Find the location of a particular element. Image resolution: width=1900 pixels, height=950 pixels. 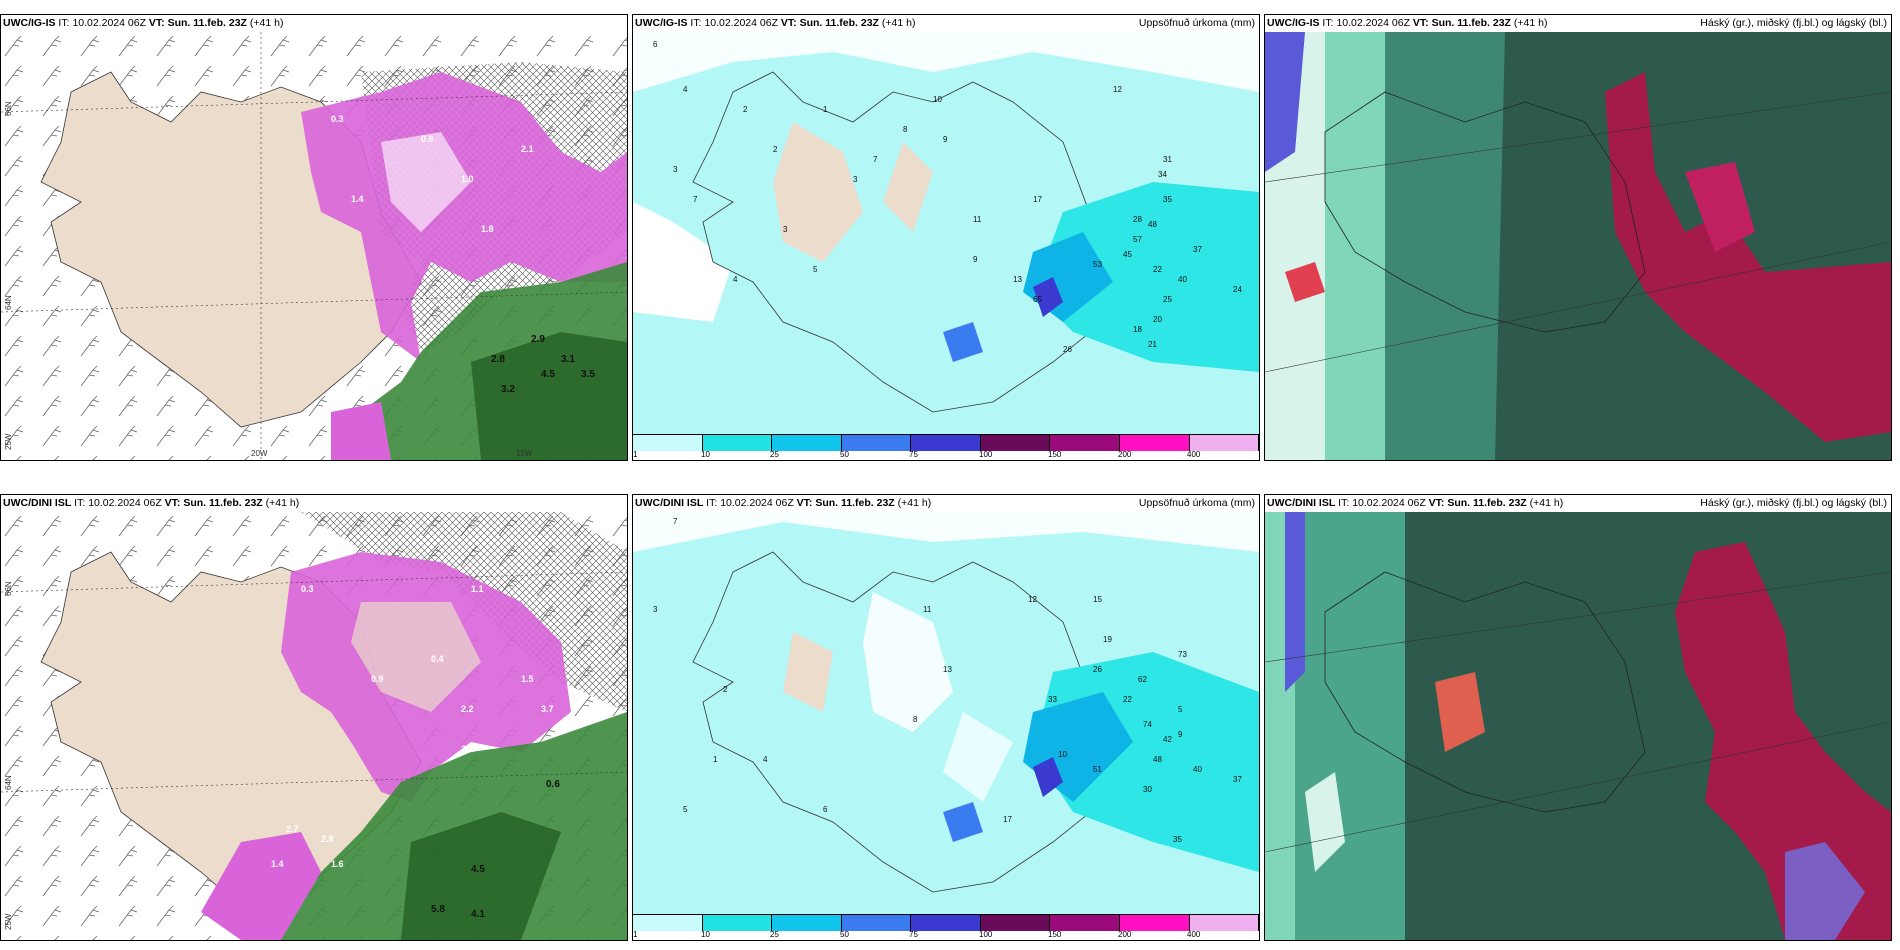

precip-value: 25 is located at coordinates (1167, 299).